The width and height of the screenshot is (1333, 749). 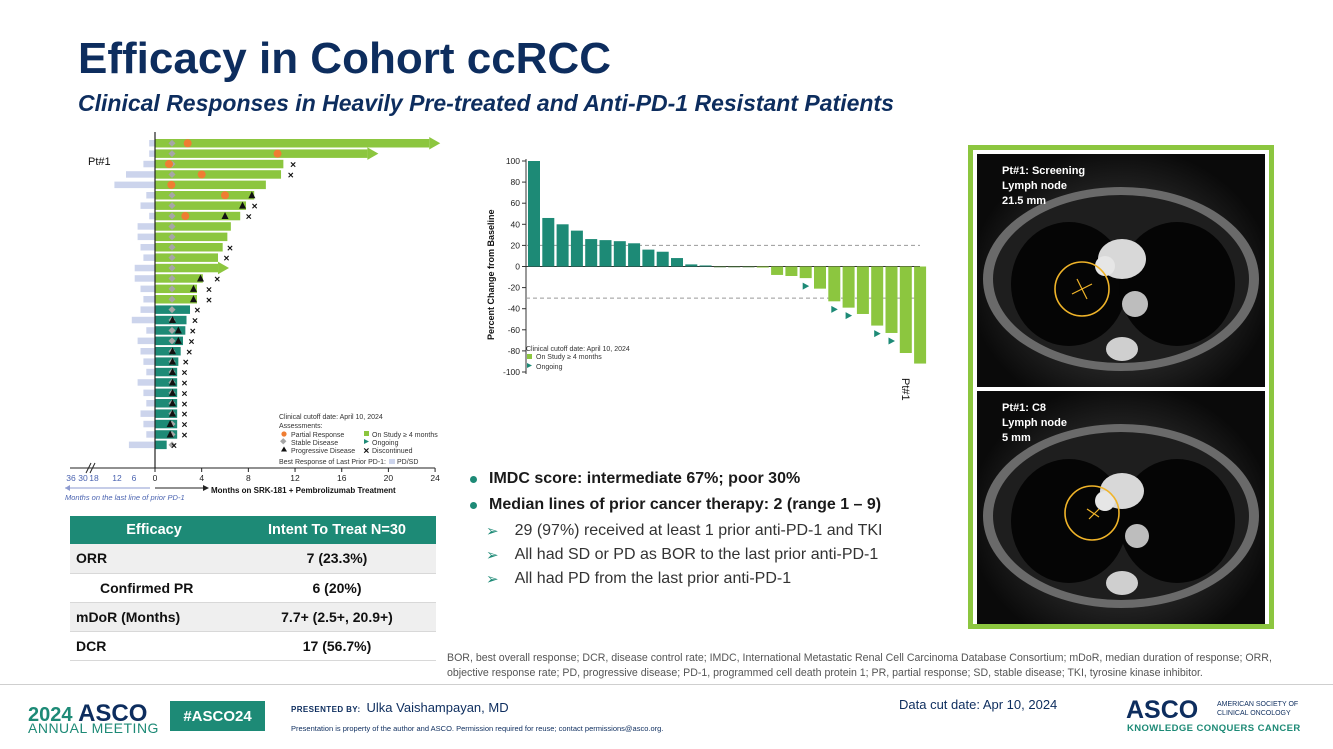 I want to click on legend-prior: Best Response of Last Prior PD-1:, so click(x=332, y=462).